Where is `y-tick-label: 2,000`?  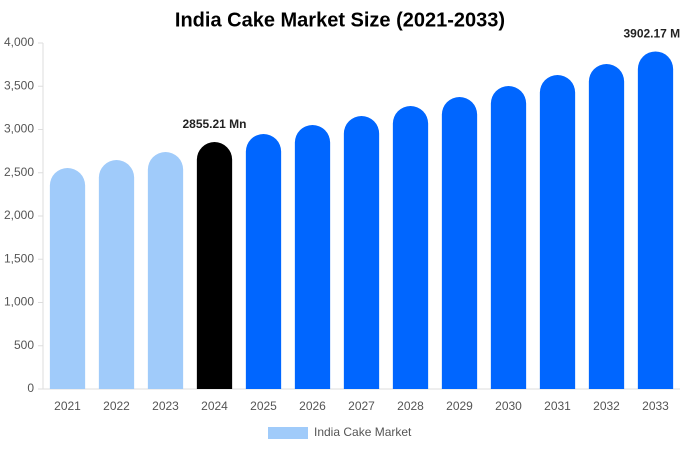 y-tick-label: 2,000 is located at coordinates (19, 215).